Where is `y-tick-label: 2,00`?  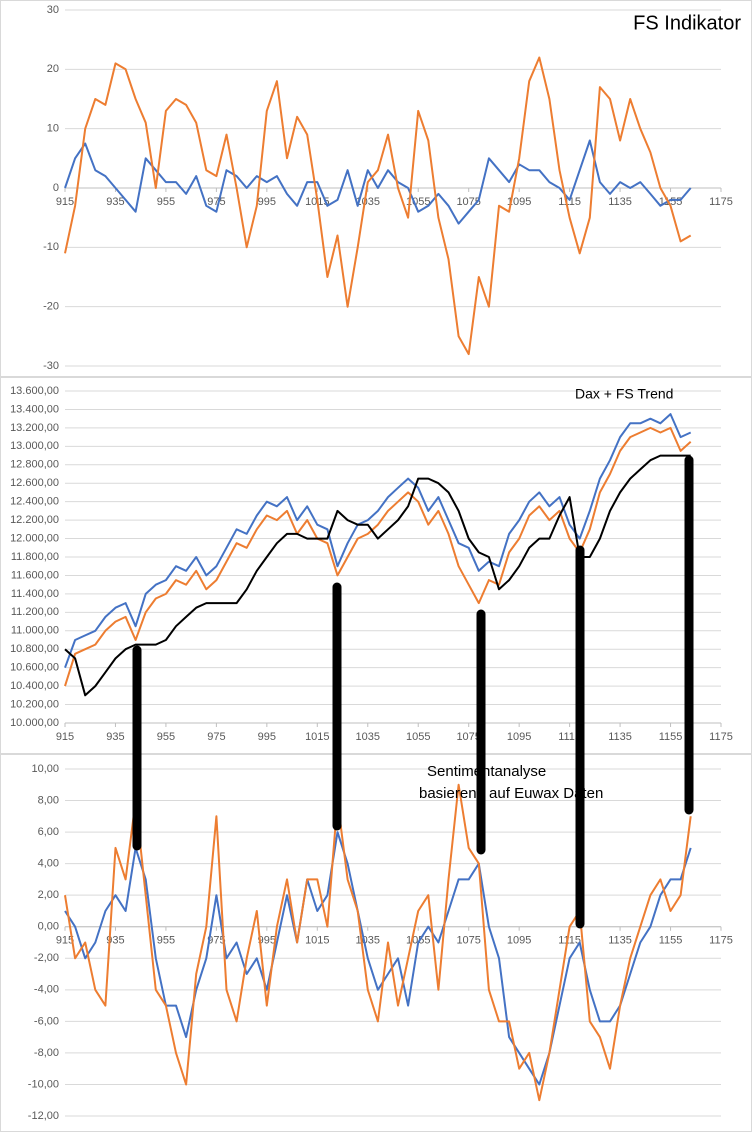 y-tick-label: 2,00 is located at coordinates (48, 895).